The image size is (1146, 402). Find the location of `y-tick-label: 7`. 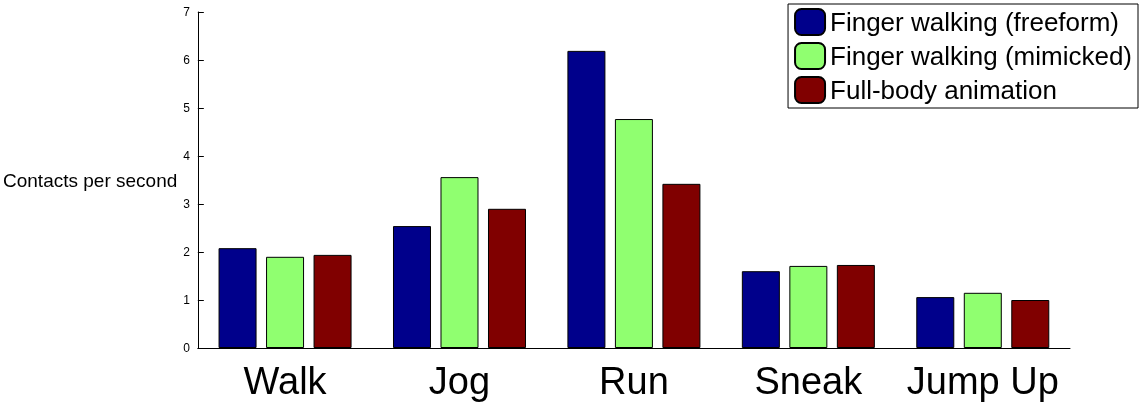

y-tick-label: 7 is located at coordinates (187, 12).